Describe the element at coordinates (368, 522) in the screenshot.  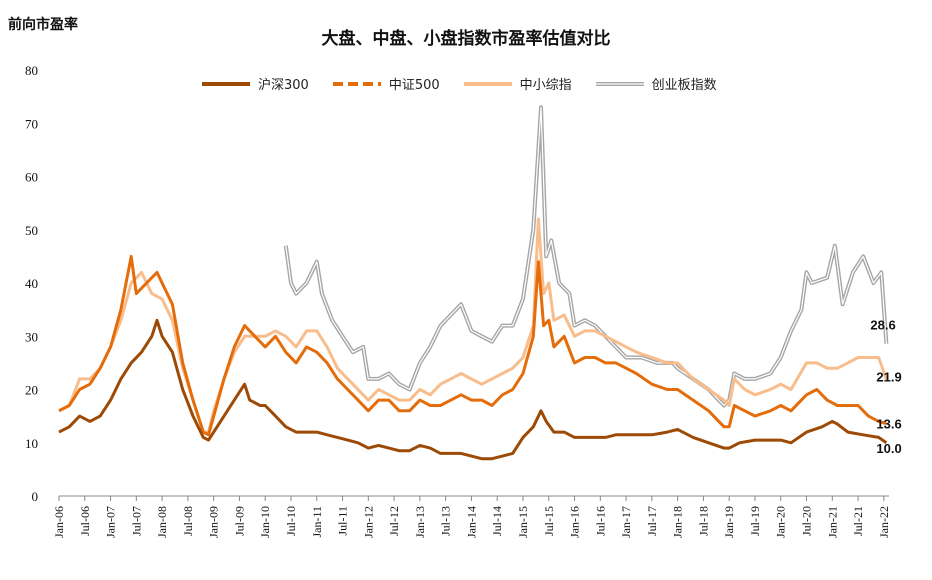
I see `x-tick-label: Jan-12` at that location.